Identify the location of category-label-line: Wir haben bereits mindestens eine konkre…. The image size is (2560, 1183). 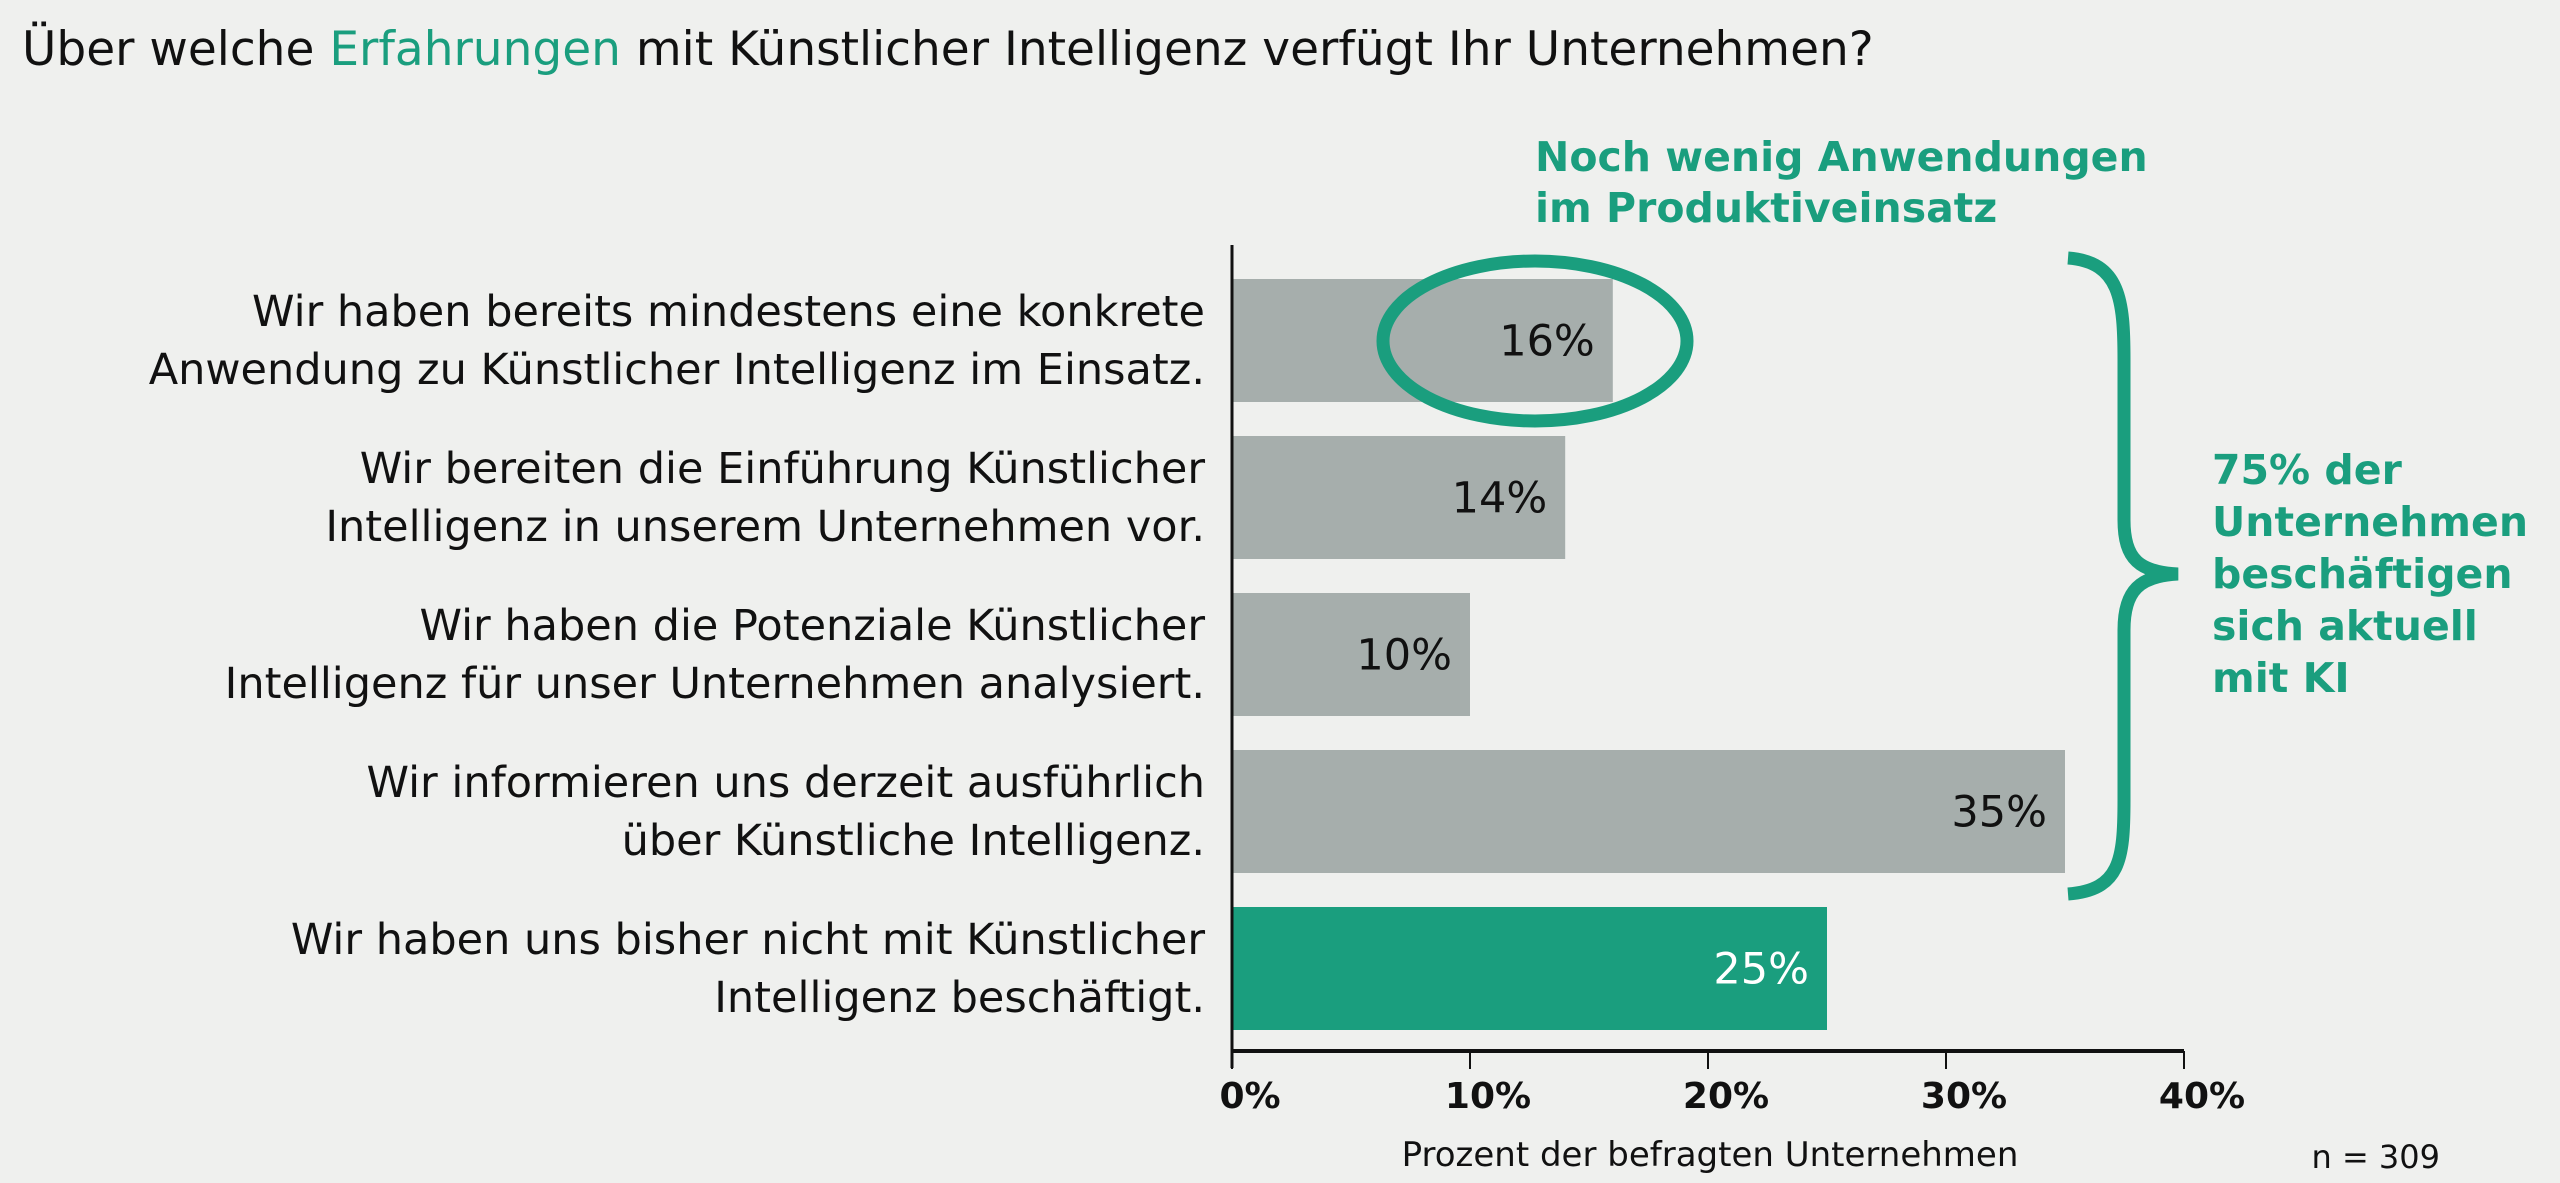
(728, 311).